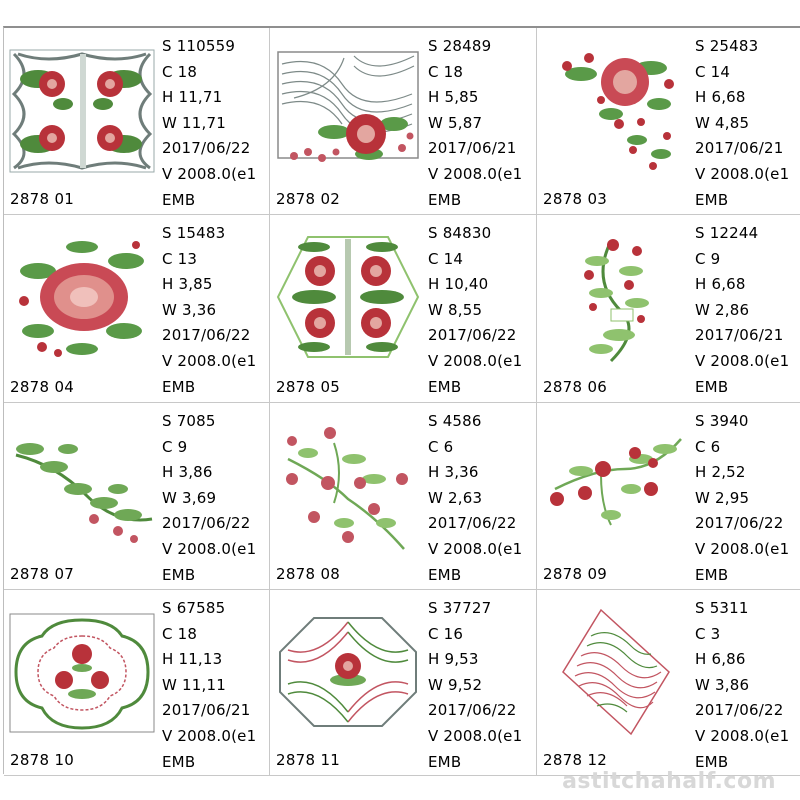 The width and height of the screenshot is (800, 800). What do you see at coordinates (180, 258) in the screenshot?
I see `color-count: C 13` at bounding box center [180, 258].